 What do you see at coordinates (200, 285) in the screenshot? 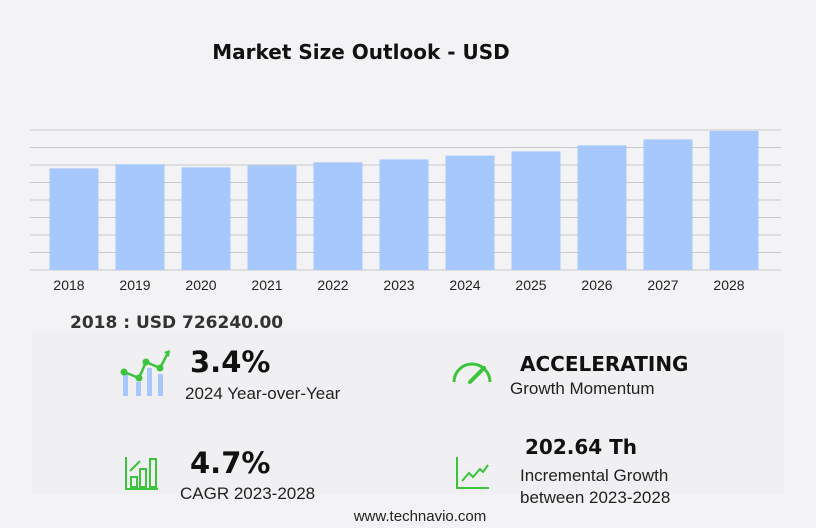
I see `x-tick-label: 2020` at bounding box center [200, 285].